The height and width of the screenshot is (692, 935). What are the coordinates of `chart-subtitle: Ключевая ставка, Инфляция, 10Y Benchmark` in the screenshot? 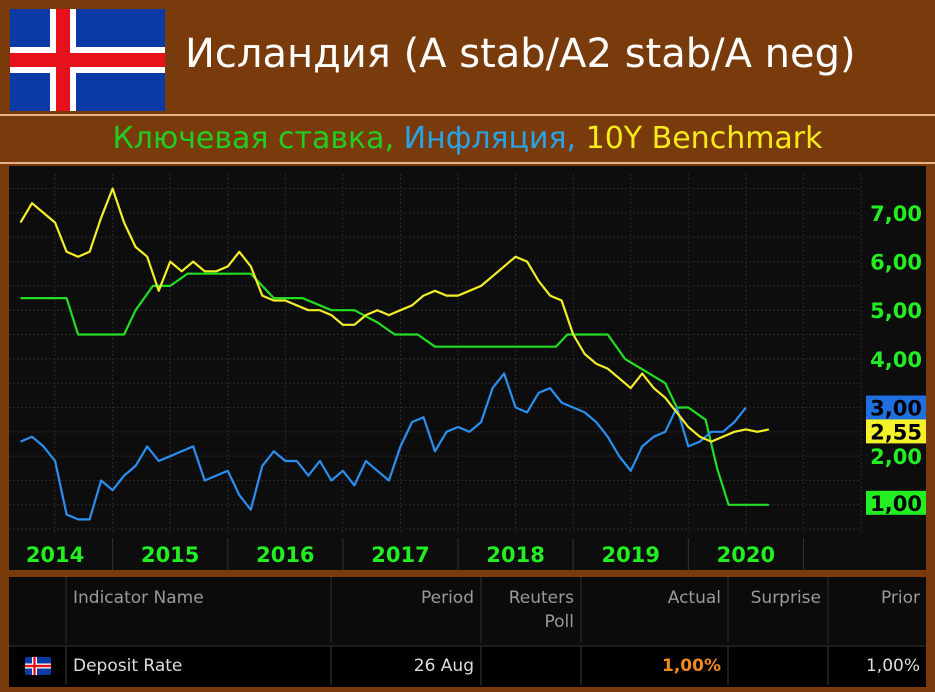 It's located at (467, 139).